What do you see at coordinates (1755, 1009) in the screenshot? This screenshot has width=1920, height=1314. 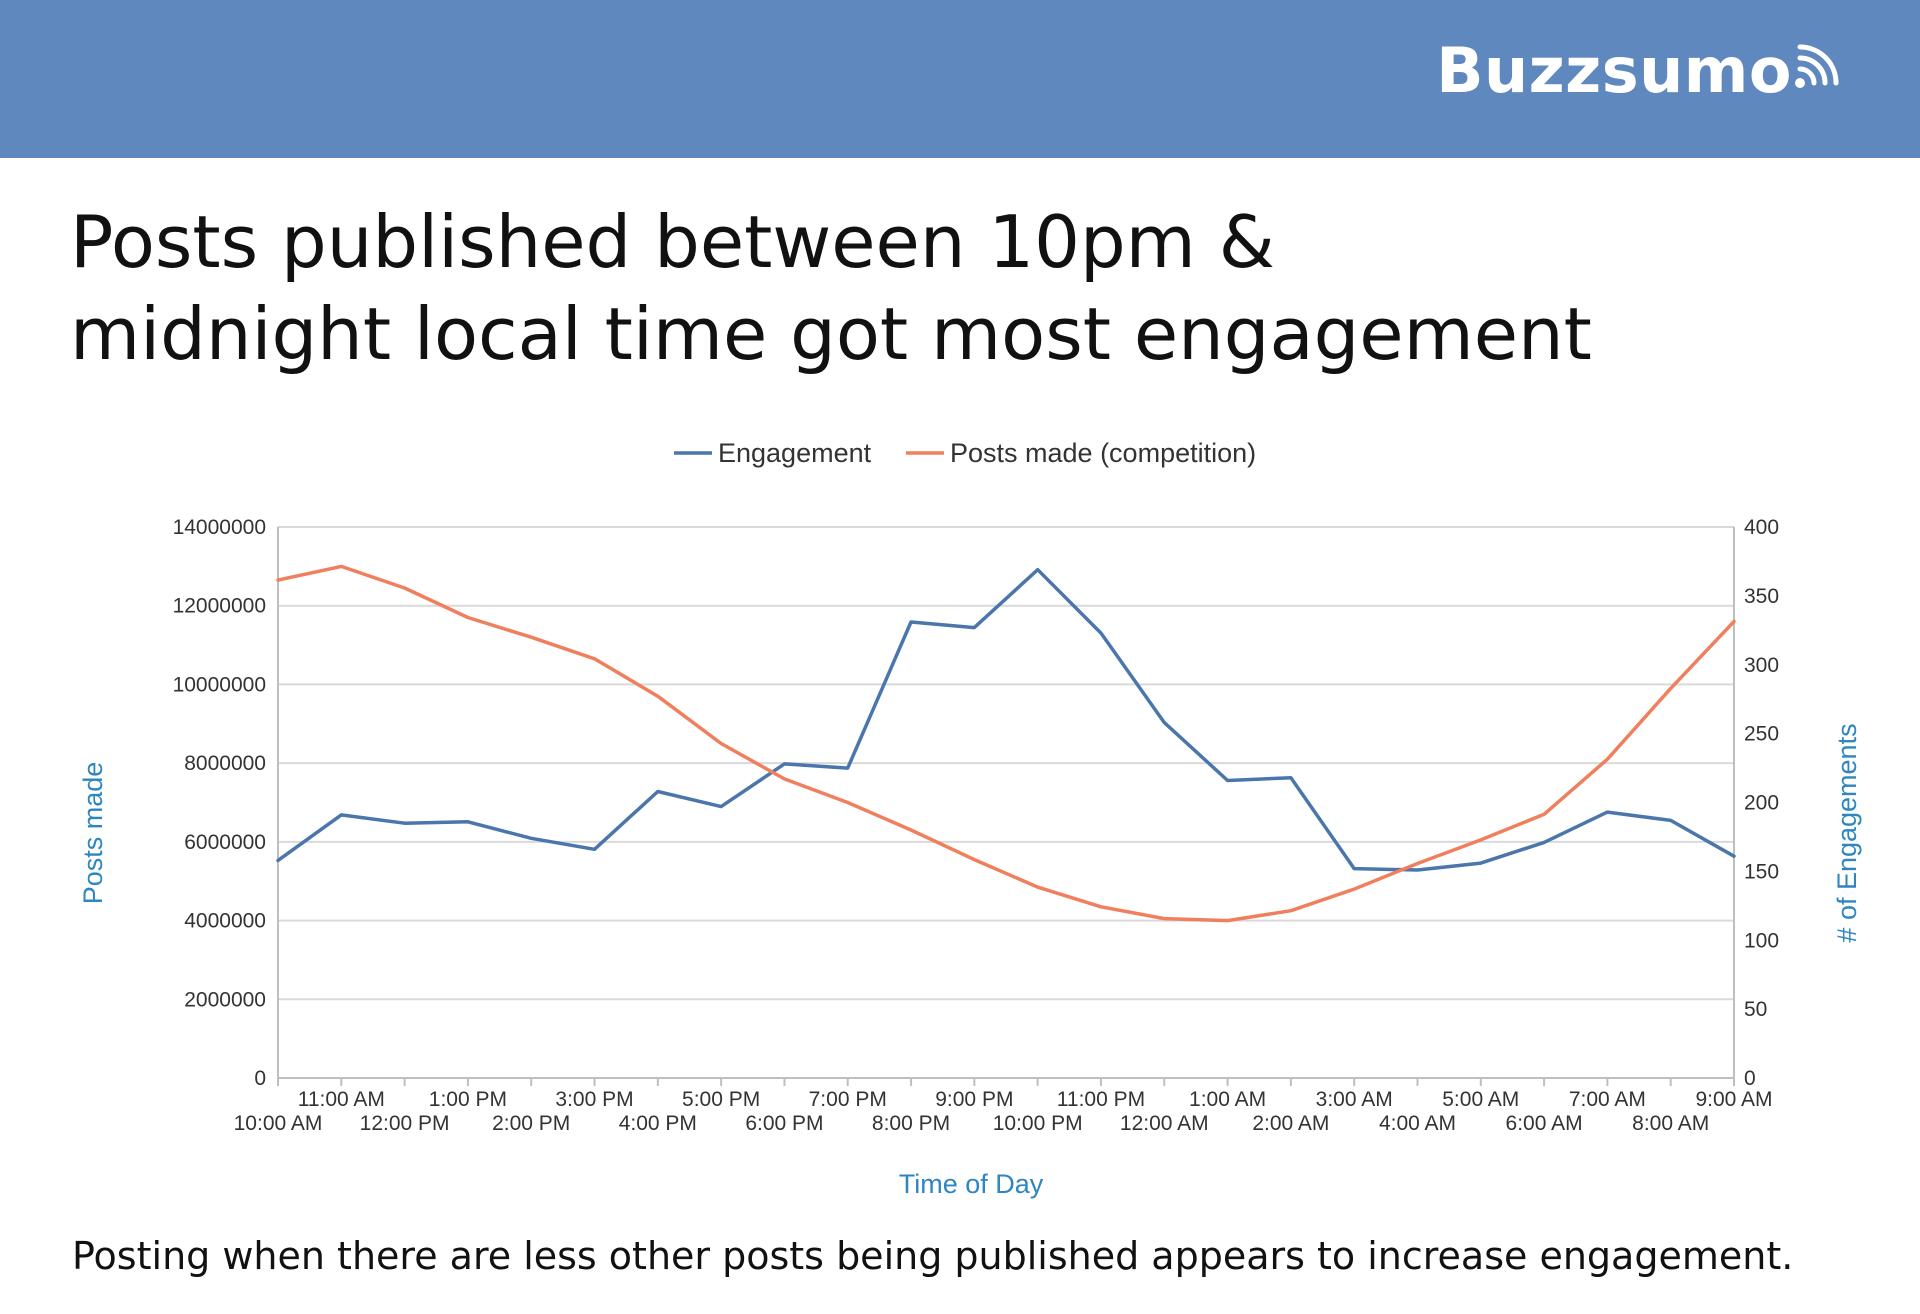 I see `y2-tick-label: 50` at bounding box center [1755, 1009].